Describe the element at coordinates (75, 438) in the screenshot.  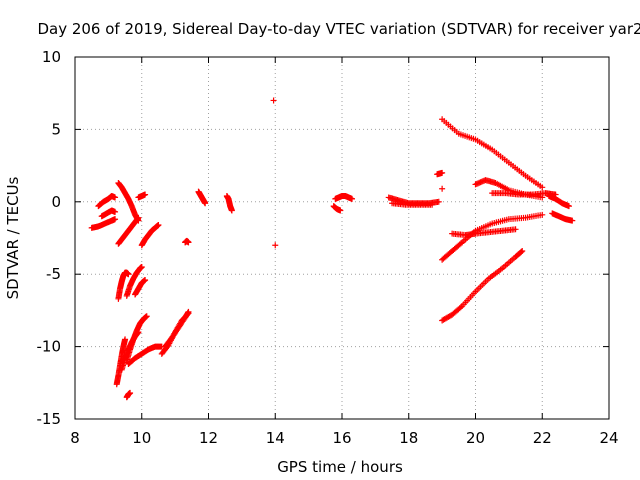
I see `x-tick-label: 8` at that location.